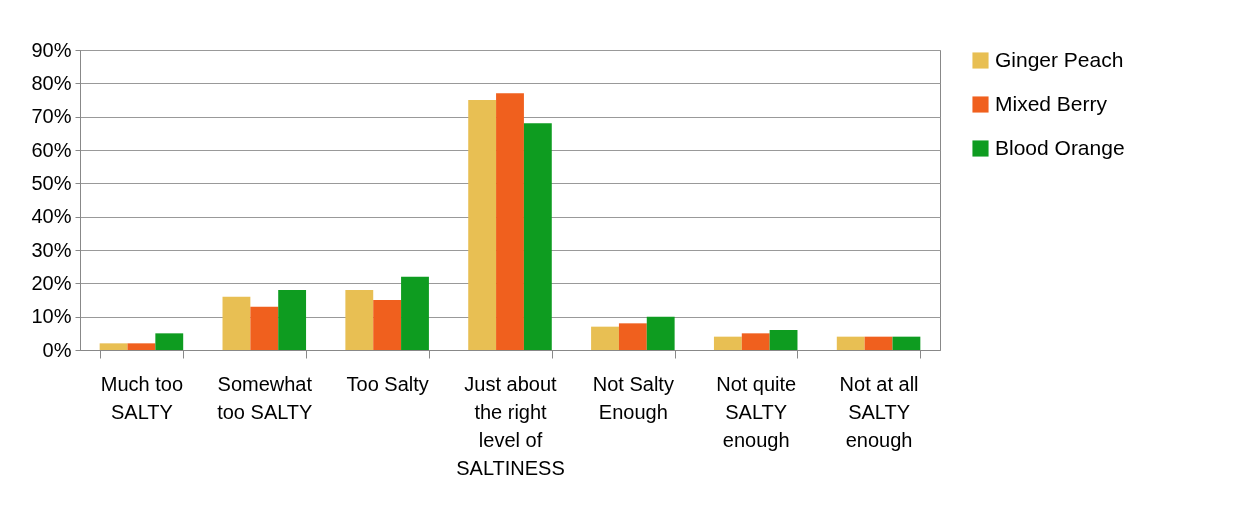 The image size is (1252, 510). Describe the element at coordinates (633, 397) in the screenshot. I see `x-tick-label: Not Salty Enough` at that location.